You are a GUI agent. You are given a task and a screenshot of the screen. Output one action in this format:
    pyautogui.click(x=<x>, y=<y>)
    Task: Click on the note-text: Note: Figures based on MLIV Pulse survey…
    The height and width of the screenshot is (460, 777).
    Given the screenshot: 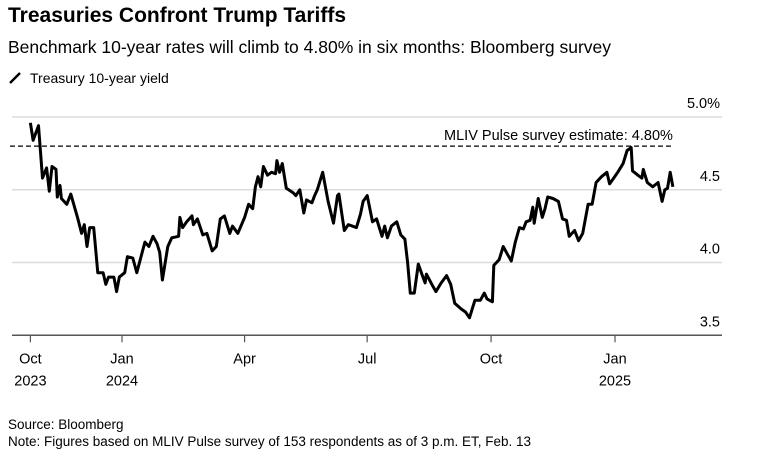 What is the action you would take?
    pyautogui.click(x=270, y=441)
    